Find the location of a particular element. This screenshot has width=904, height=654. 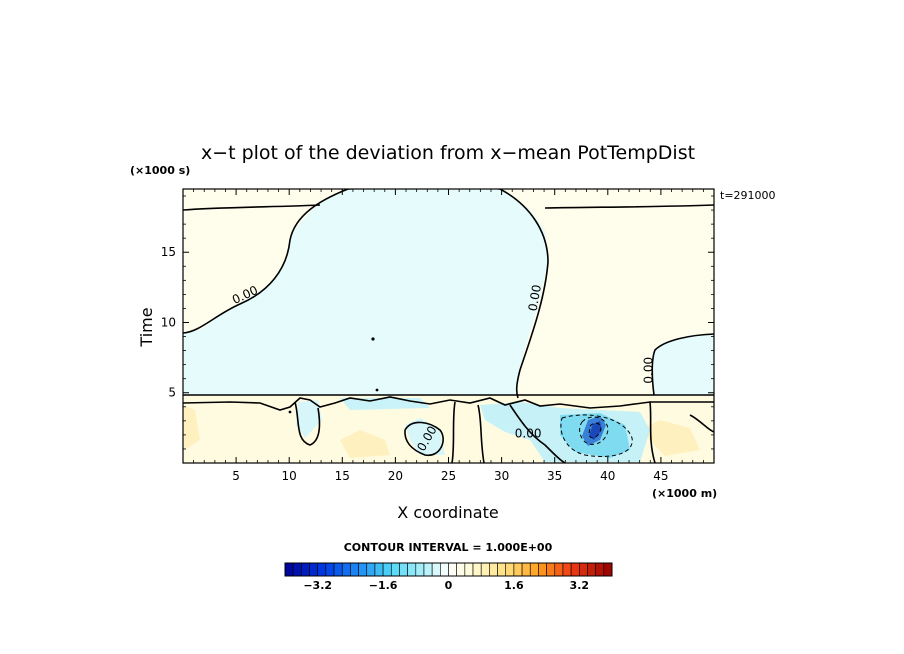

x-tick-label: 35 is located at coordinates (554, 476).